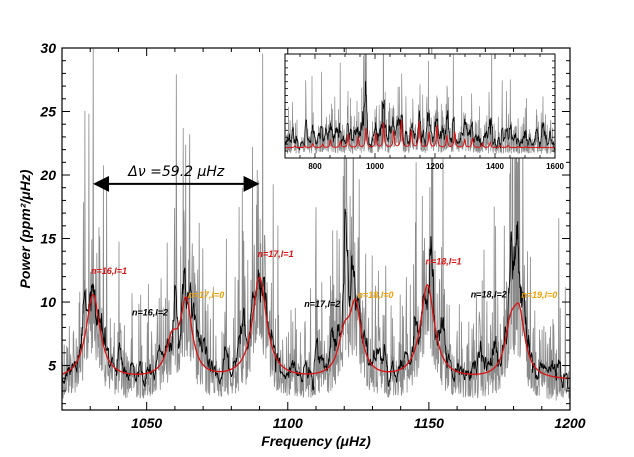 This screenshot has height=457, width=634. I want to click on inset-x-tick-label: 1400, so click(495, 166).